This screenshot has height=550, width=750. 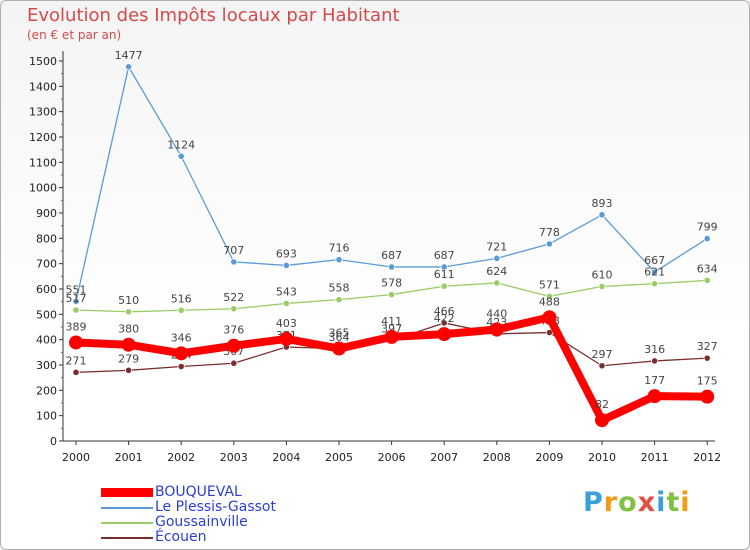 What do you see at coordinates (339, 248) in the screenshot?
I see `data-label: 716` at bounding box center [339, 248].